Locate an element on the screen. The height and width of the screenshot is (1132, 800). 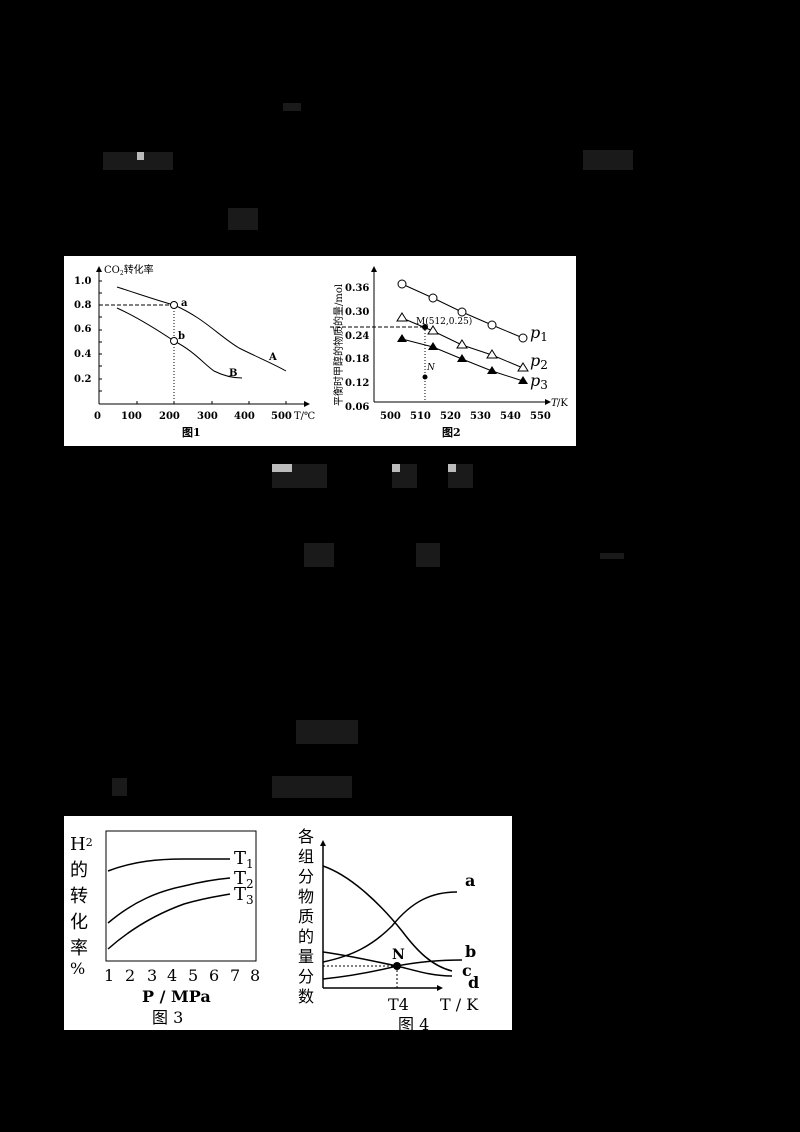
svg-text: 图2 is located at coordinates (451, 432).